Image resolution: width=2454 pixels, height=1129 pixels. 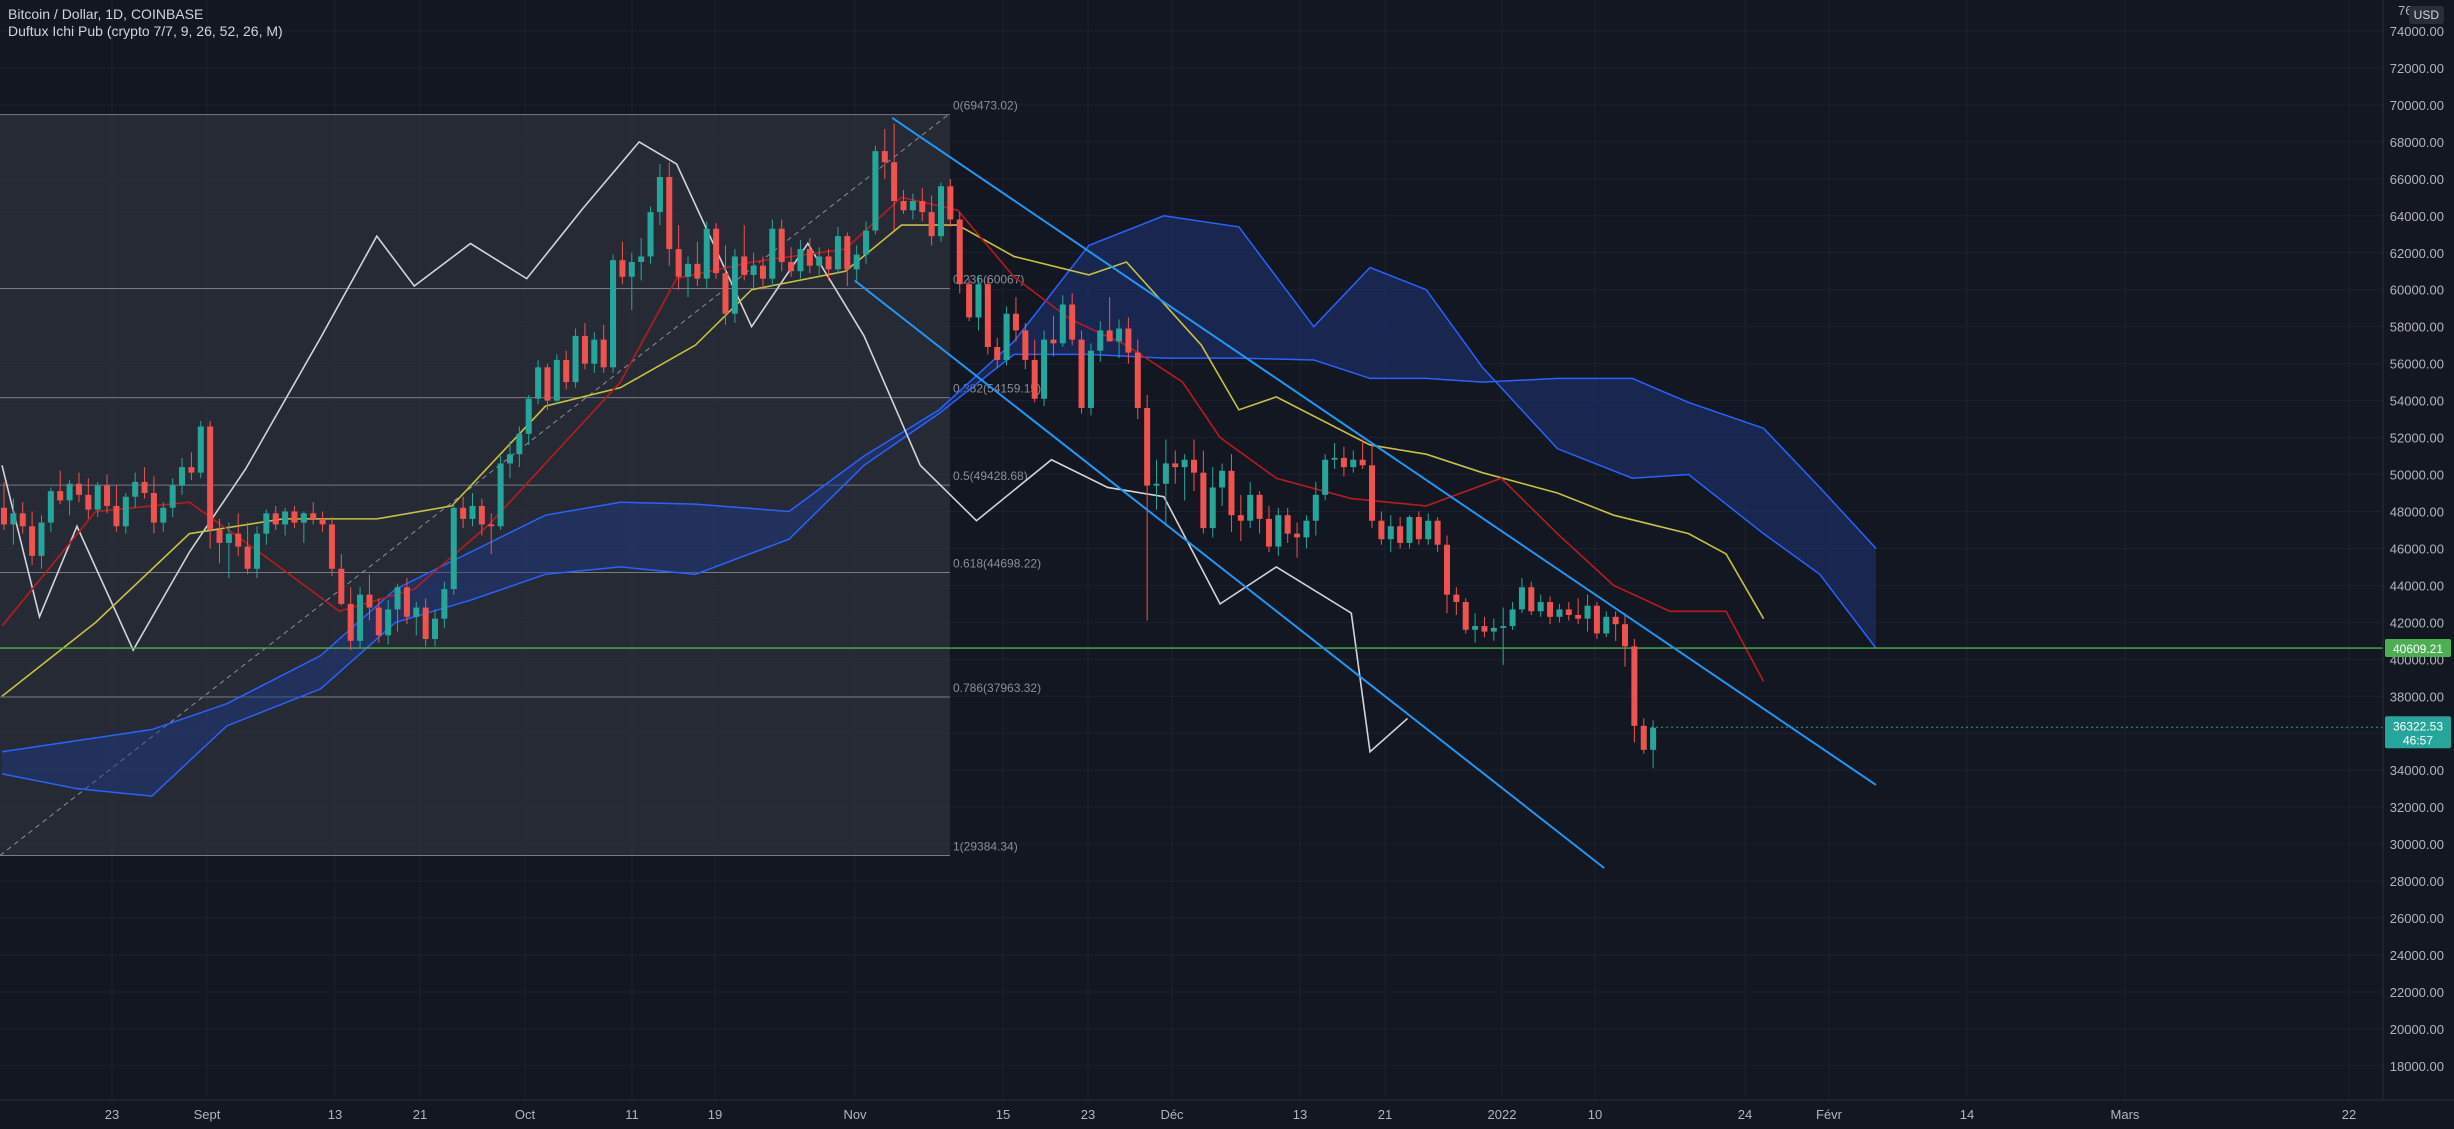 I want to click on time-axis-background, so click(x=1227, y=1114).